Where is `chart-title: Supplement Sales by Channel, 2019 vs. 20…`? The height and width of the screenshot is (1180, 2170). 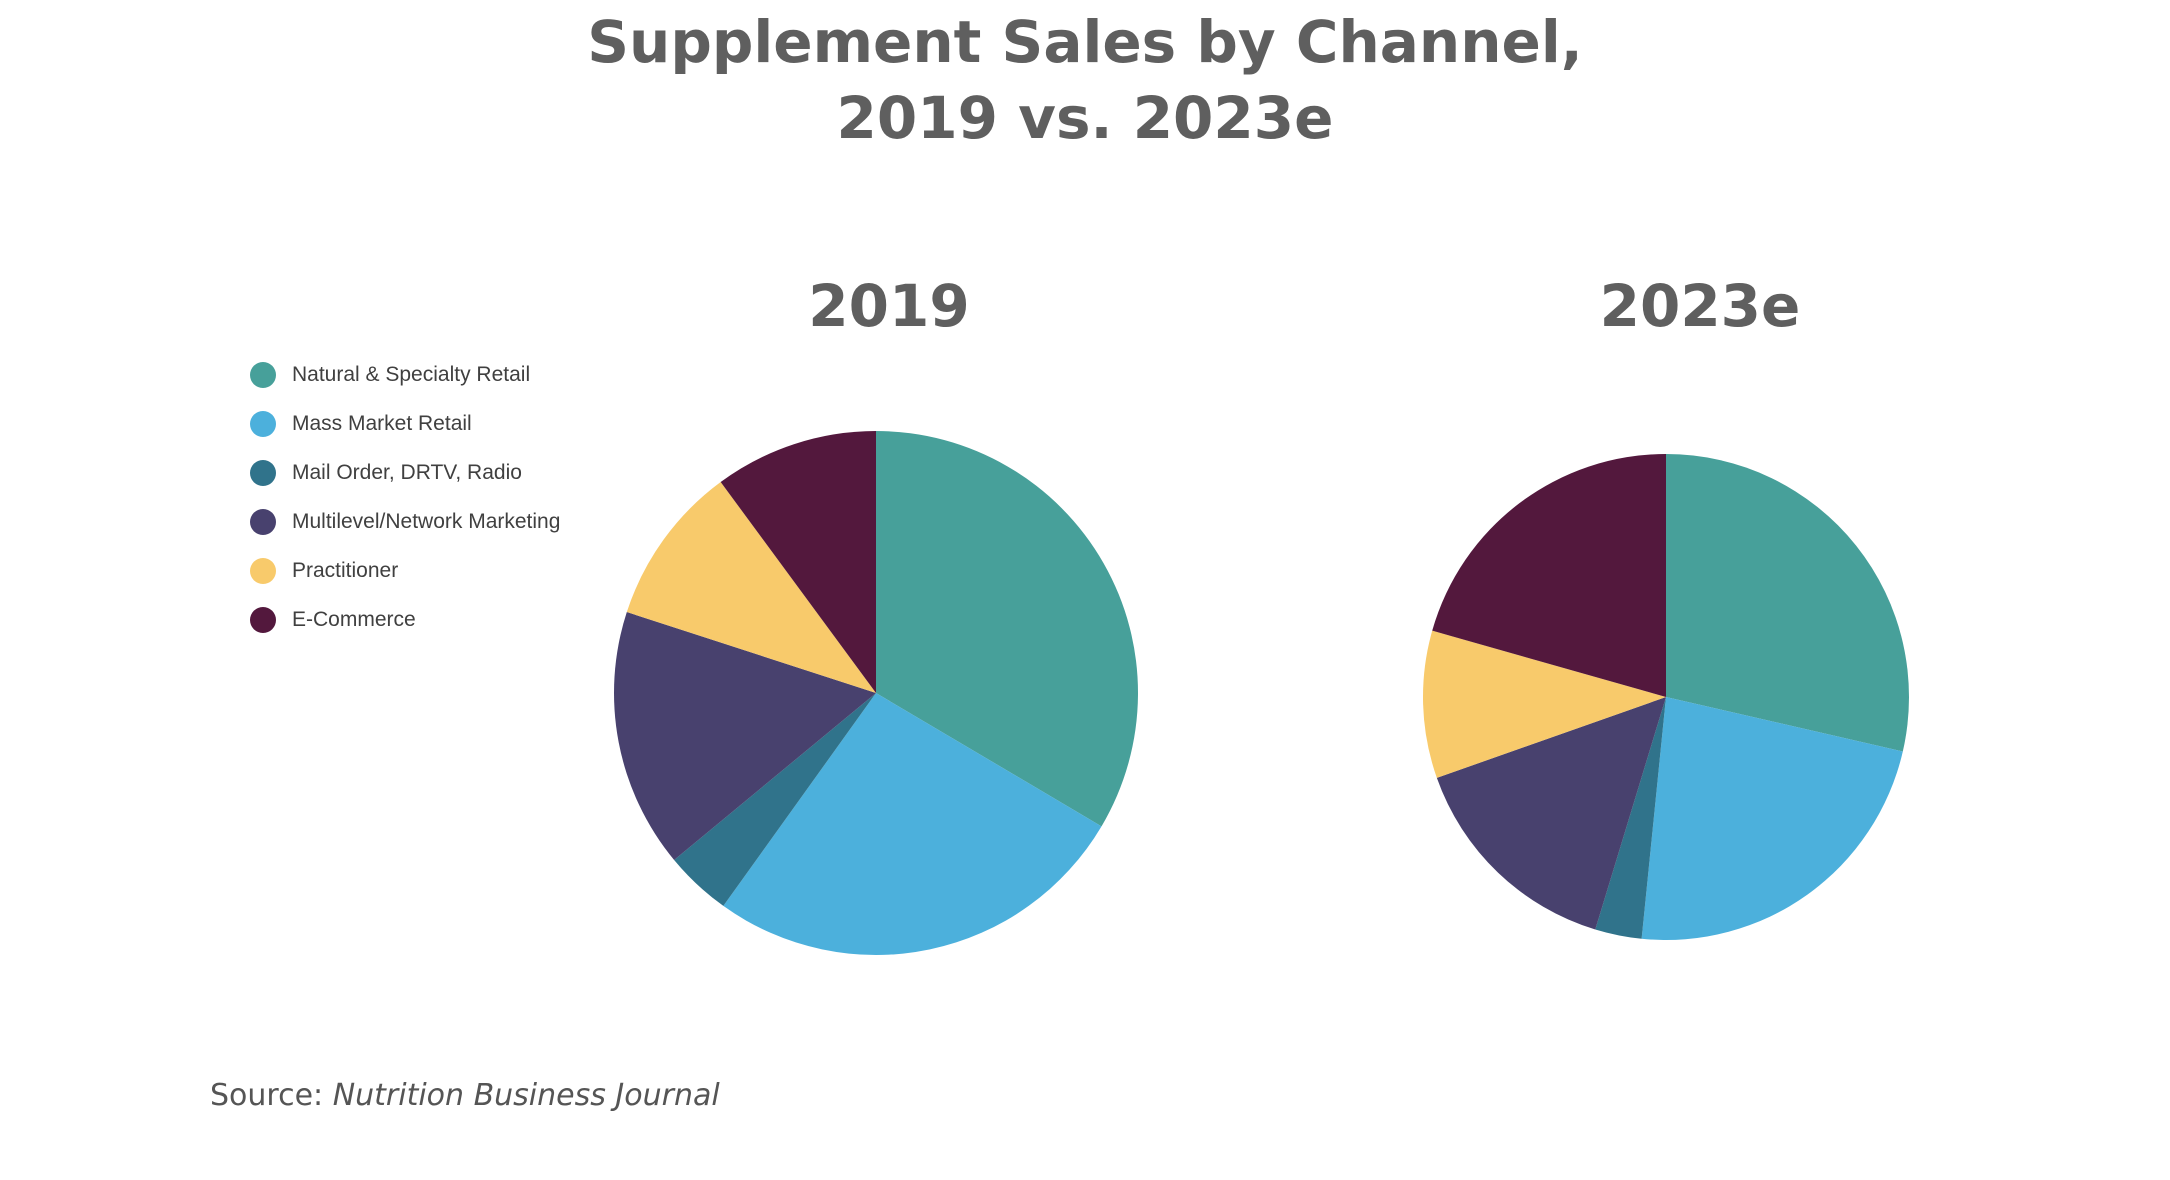
chart-title: Supplement Sales by Channel, 2019 vs. 20… is located at coordinates (1085, 80).